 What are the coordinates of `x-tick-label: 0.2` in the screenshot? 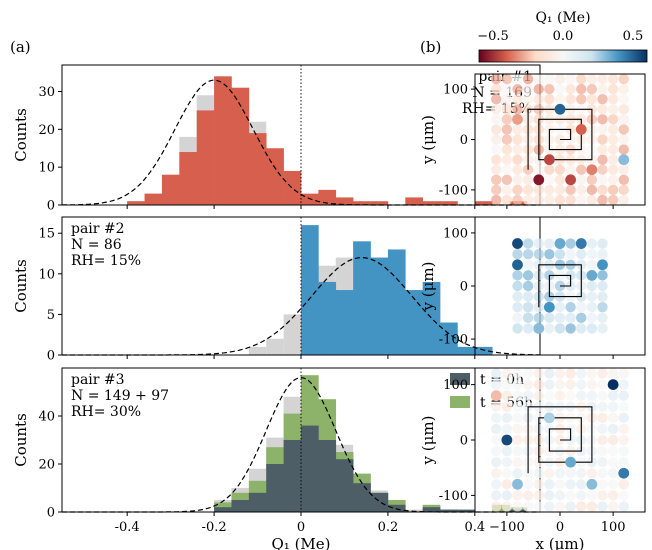 It's located at (388, 527).